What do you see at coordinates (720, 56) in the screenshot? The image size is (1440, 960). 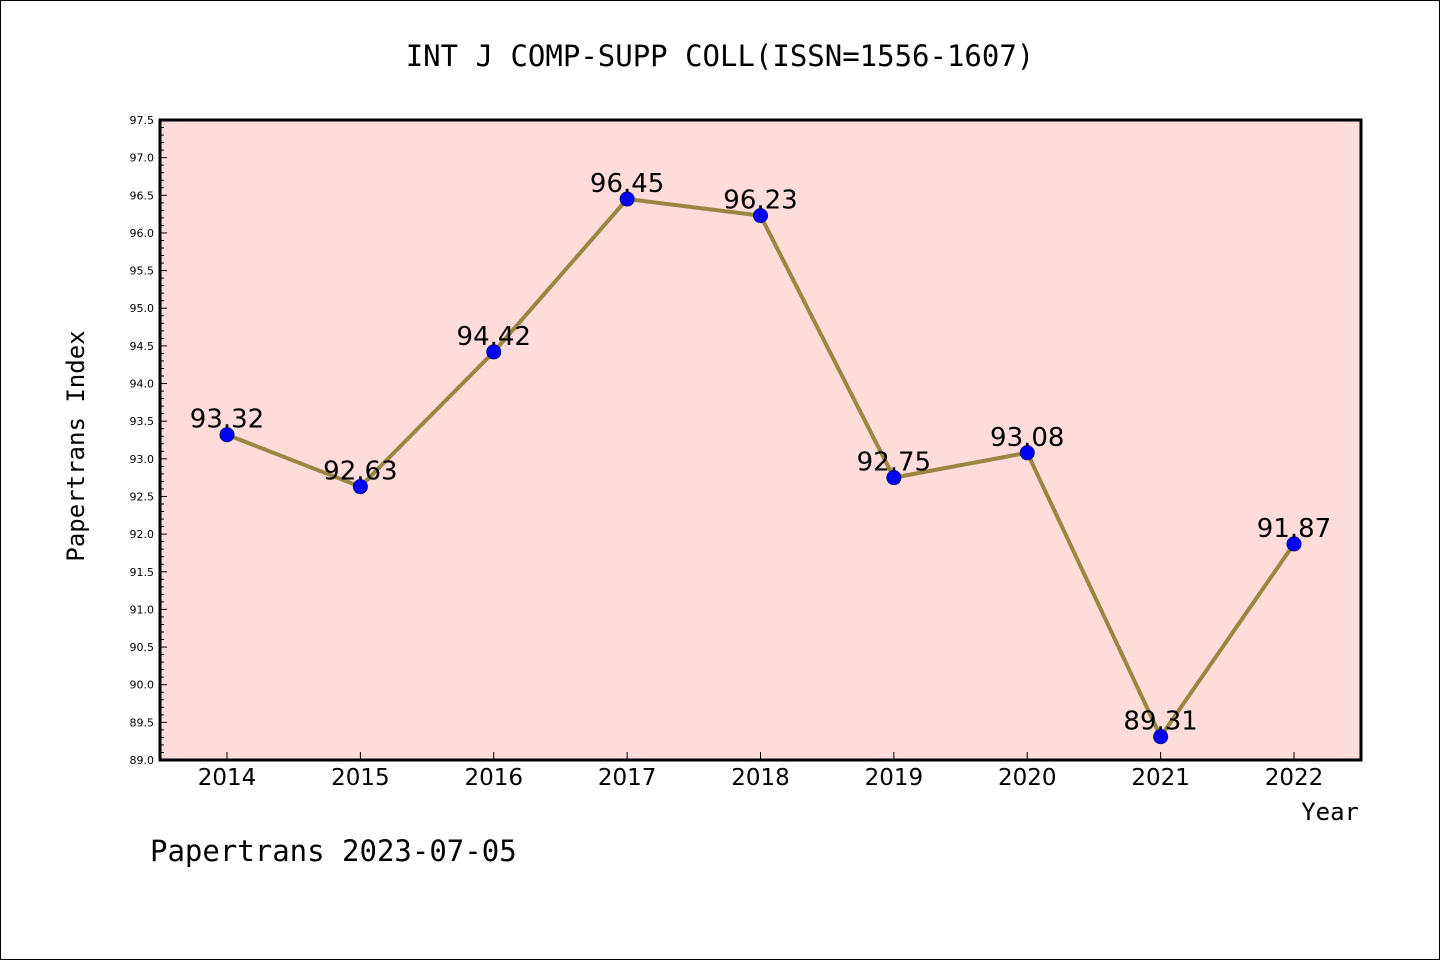 I see `chart-title: INT J COMP-SUPP COLL(ISSN=1556-1607)` at bounding box center [720, 56].